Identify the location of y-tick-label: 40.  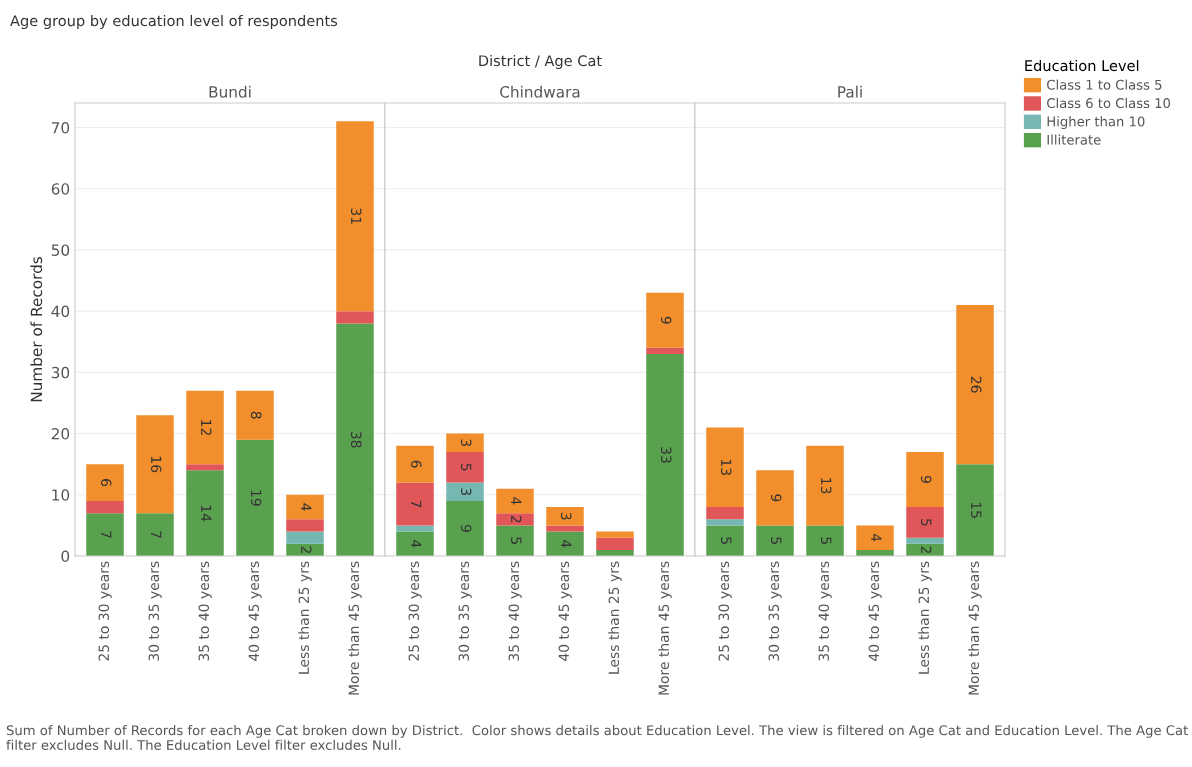
(60, 311).